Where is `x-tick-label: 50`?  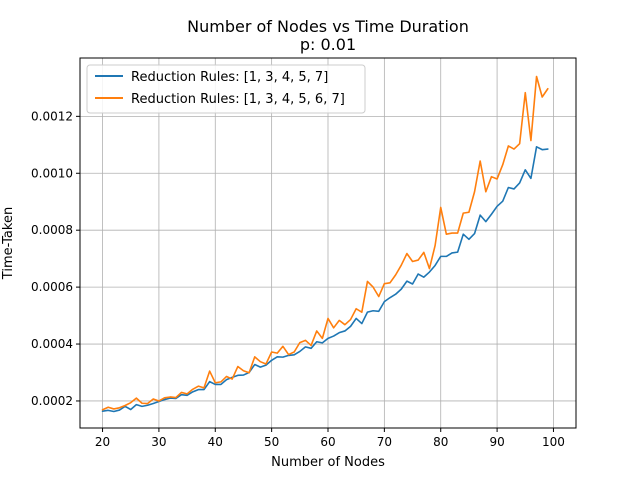
x-tick-label: 50 is located at coordinates (271, 442).